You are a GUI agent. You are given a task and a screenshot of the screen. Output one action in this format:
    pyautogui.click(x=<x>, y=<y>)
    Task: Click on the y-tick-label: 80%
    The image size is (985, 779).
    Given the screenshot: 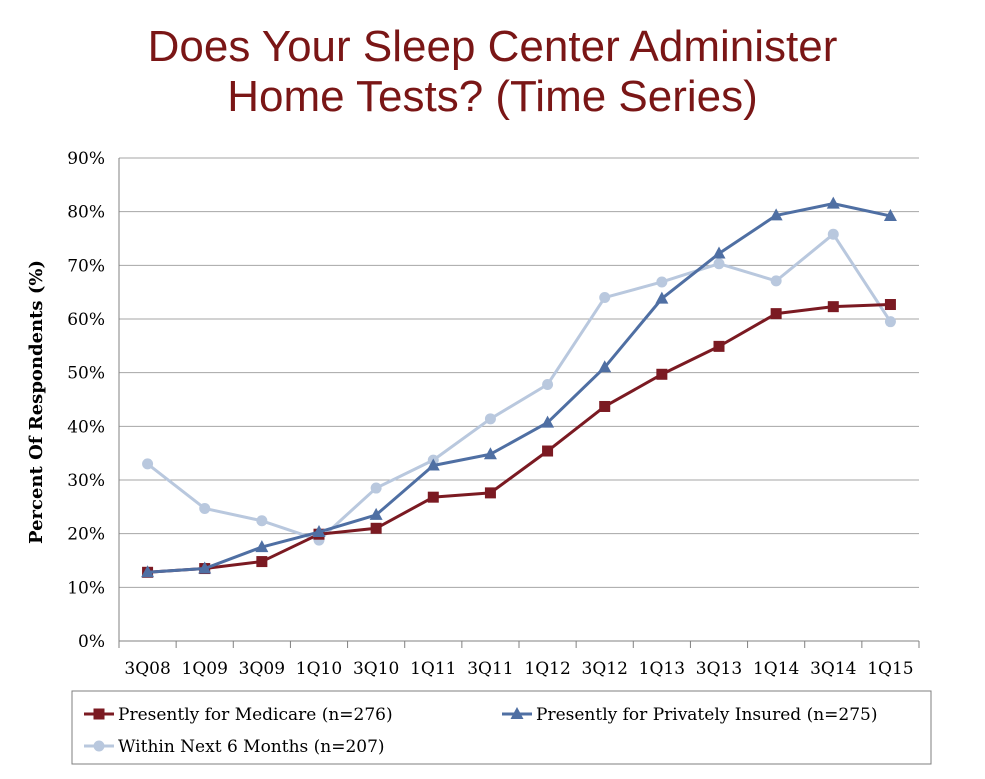 What is the action you would take?
    pyautogui.click(x=86, y=213)
    